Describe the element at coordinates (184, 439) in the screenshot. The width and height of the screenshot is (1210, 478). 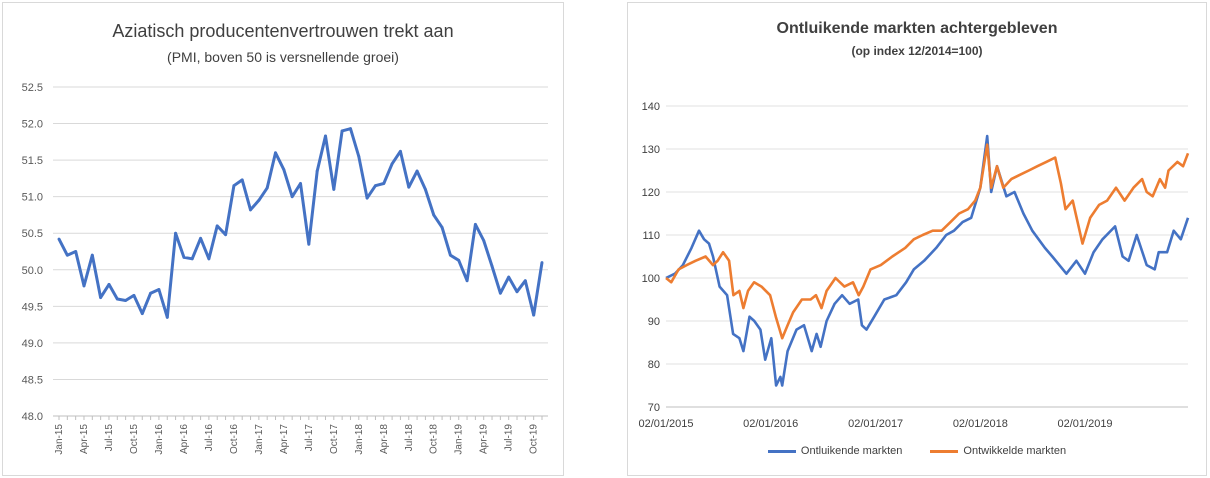
I see `x-tick-label: Apr-16` at that location.